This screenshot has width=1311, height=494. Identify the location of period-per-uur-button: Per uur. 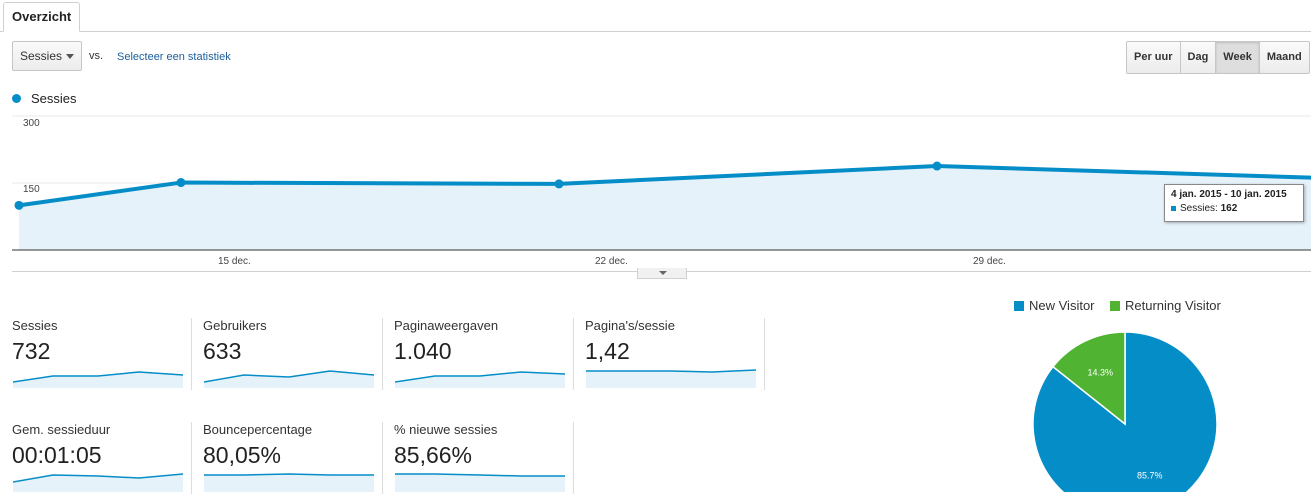
(1154, 57).